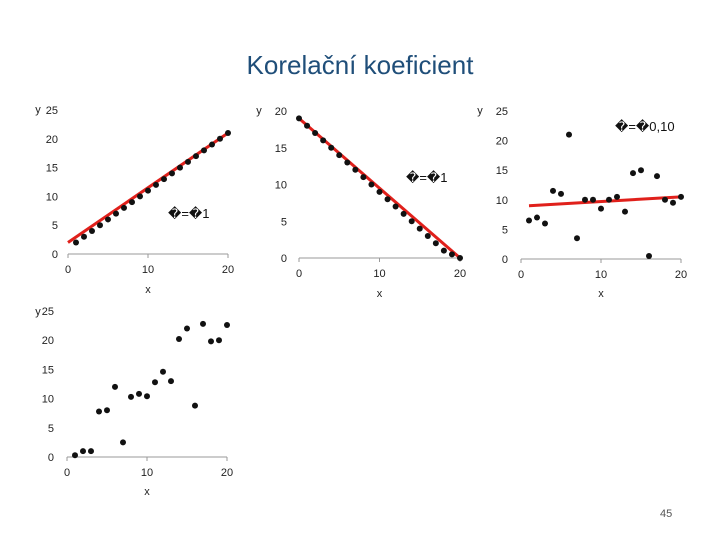  What do you see at coordinates (360, 65) in the screenshot?
I see `page-title: Korelační koeficient` at bounding box center [360, 65].